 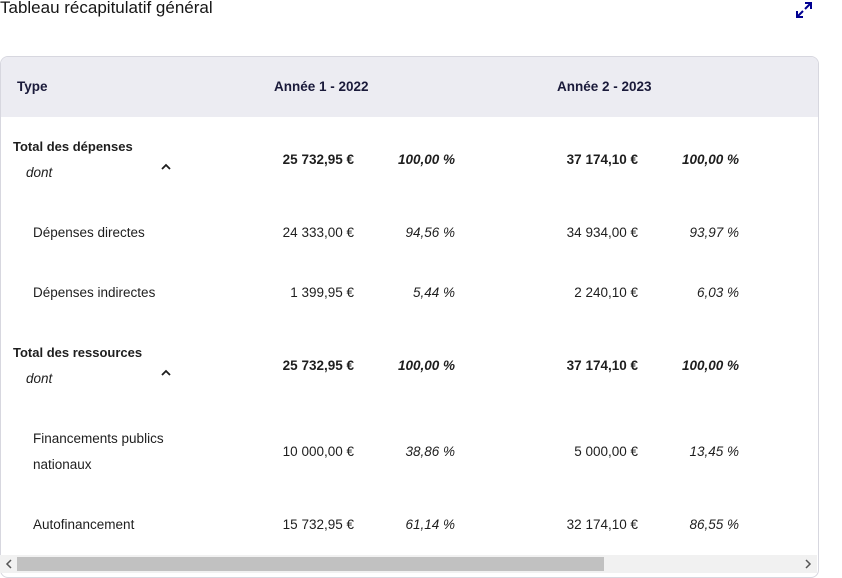 What do you see at coordinates (409, 87) in the screenshot?
I see `table-header: Type Année 1 - 2022 Année 2 - 2023` at bounding box center [409, 87].